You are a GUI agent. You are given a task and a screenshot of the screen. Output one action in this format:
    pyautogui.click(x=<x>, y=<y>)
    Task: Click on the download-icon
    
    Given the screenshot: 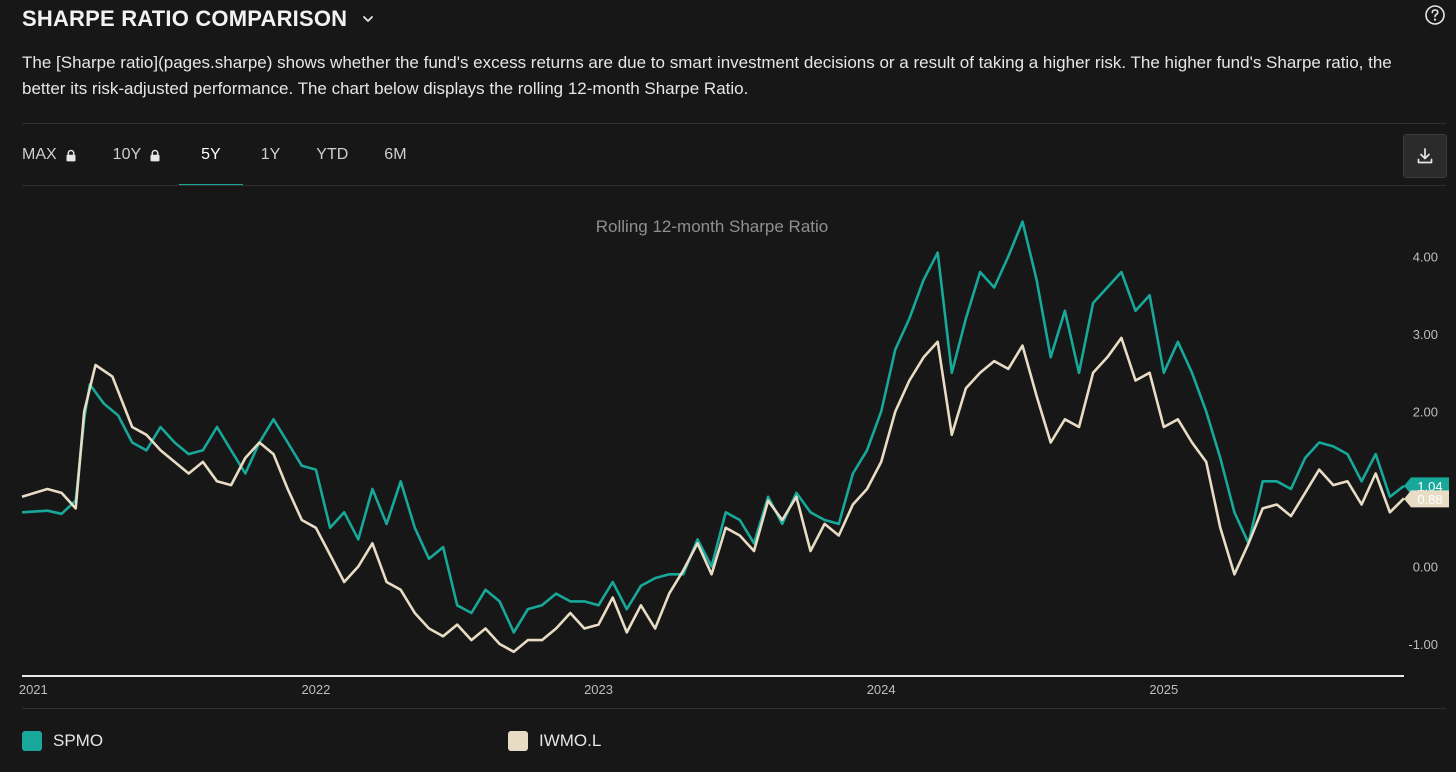 What is the action you would take?
    pyautogui.click(x=1425, y=156)
    